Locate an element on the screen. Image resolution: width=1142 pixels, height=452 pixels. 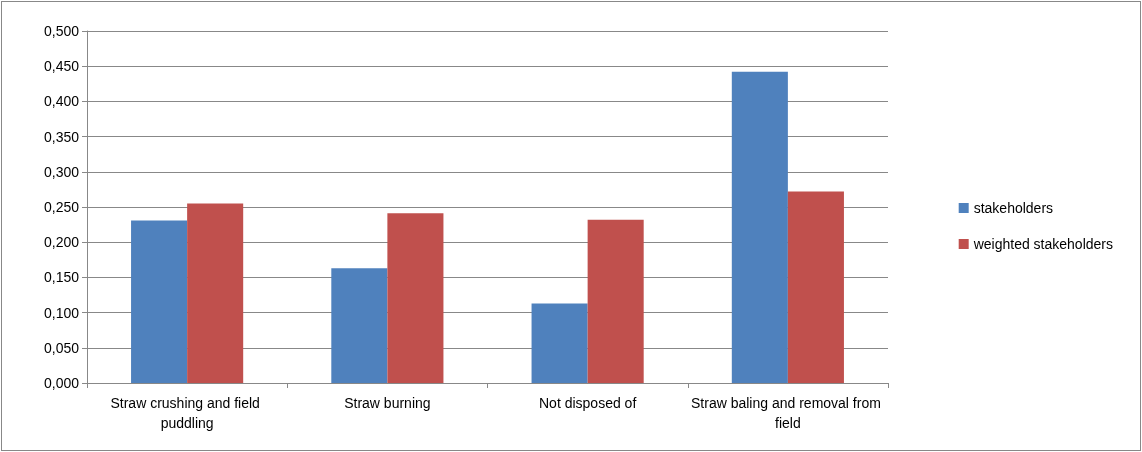
legend-label: stakeholders is located at coordinates (1013, 208).